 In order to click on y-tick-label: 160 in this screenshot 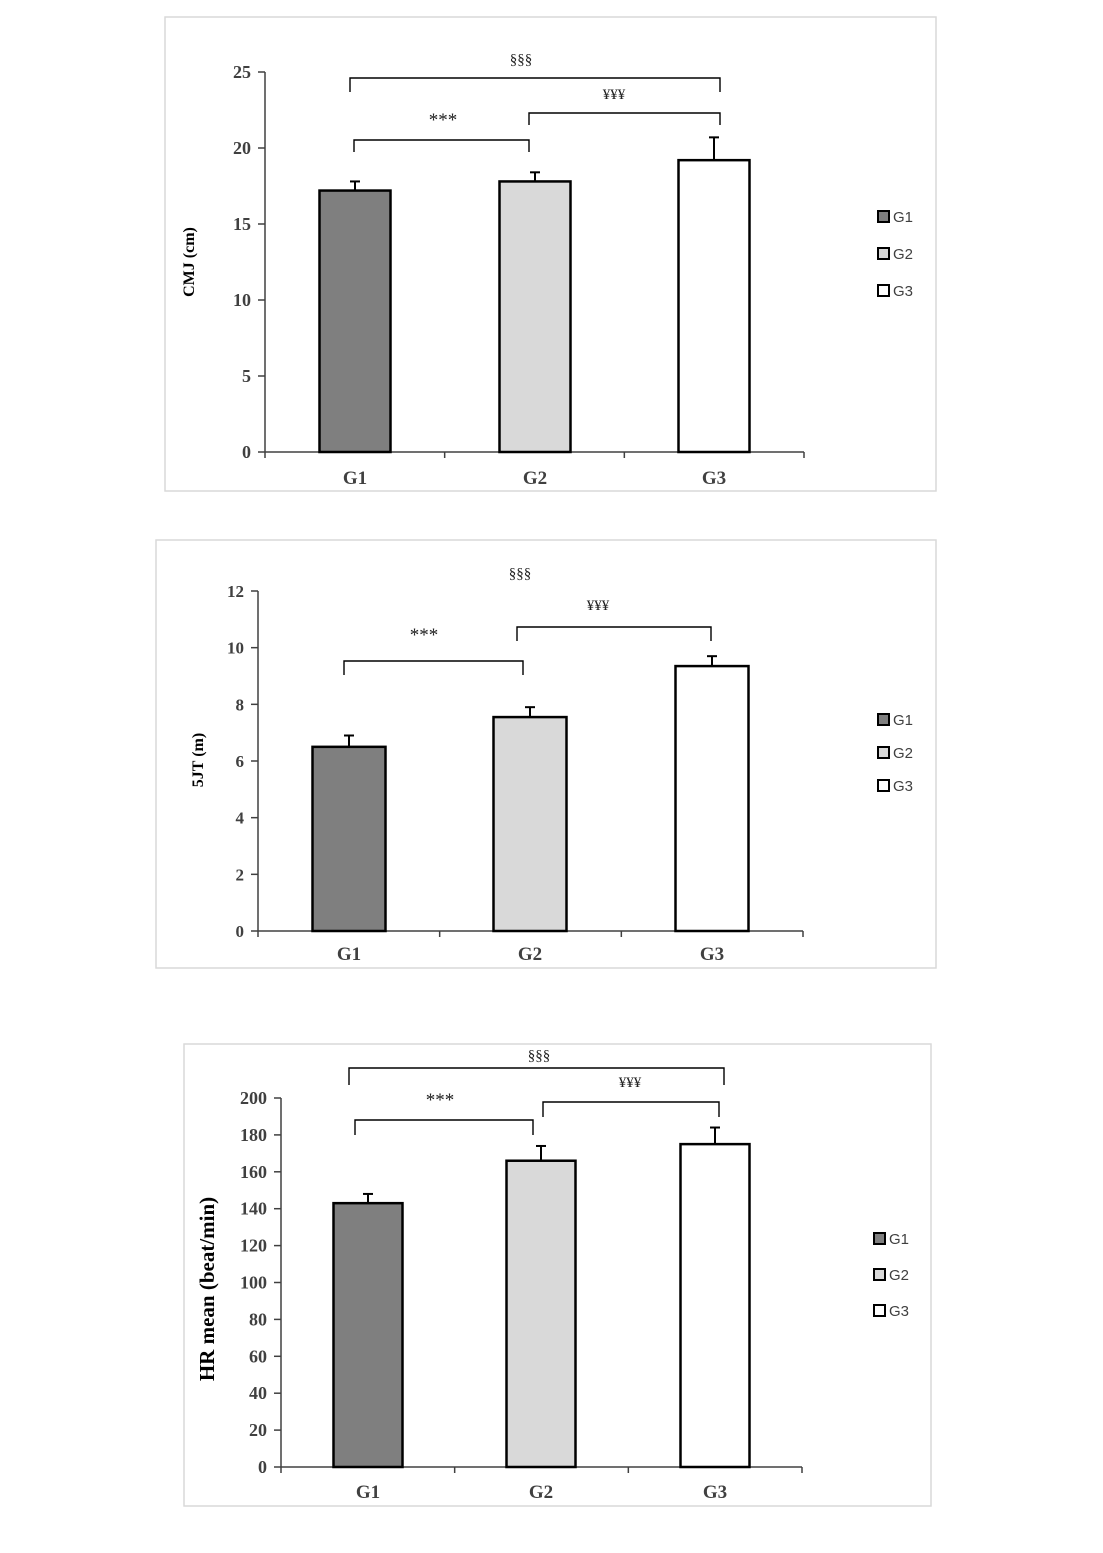, I will do `click(253, 1172)`.